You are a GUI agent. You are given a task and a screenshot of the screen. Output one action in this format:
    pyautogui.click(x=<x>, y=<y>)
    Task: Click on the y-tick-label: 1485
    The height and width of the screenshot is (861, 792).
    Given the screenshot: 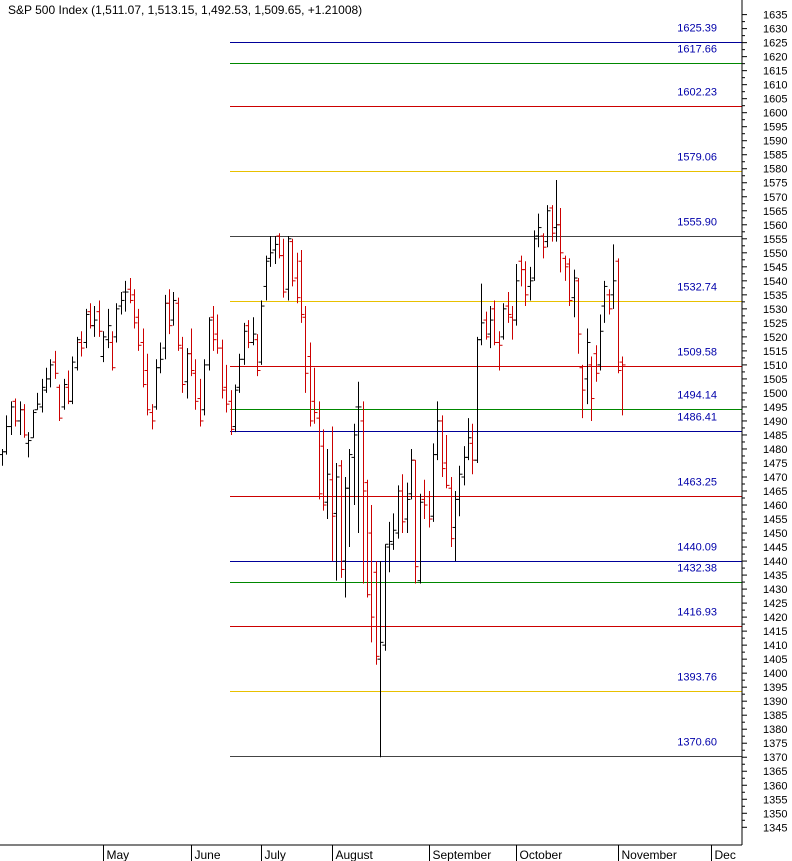 What is the action you would take?
    pyautogui.click(x=775, y=436)
    